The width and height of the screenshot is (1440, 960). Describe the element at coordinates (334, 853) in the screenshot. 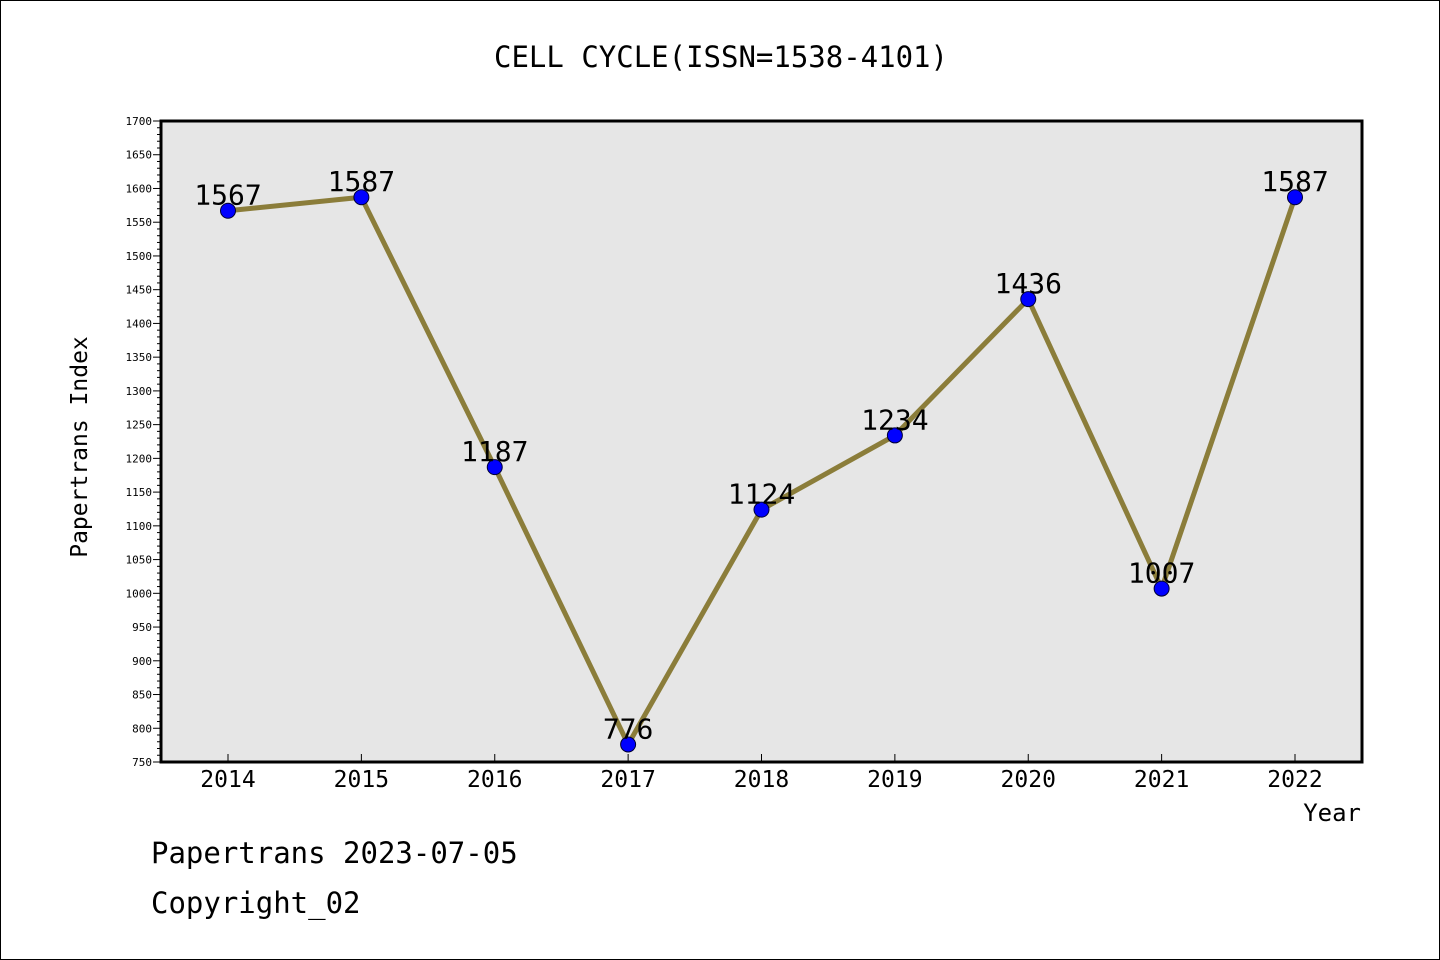

I see `footer-date-line: Papertrans 2023-07-05` at that location.